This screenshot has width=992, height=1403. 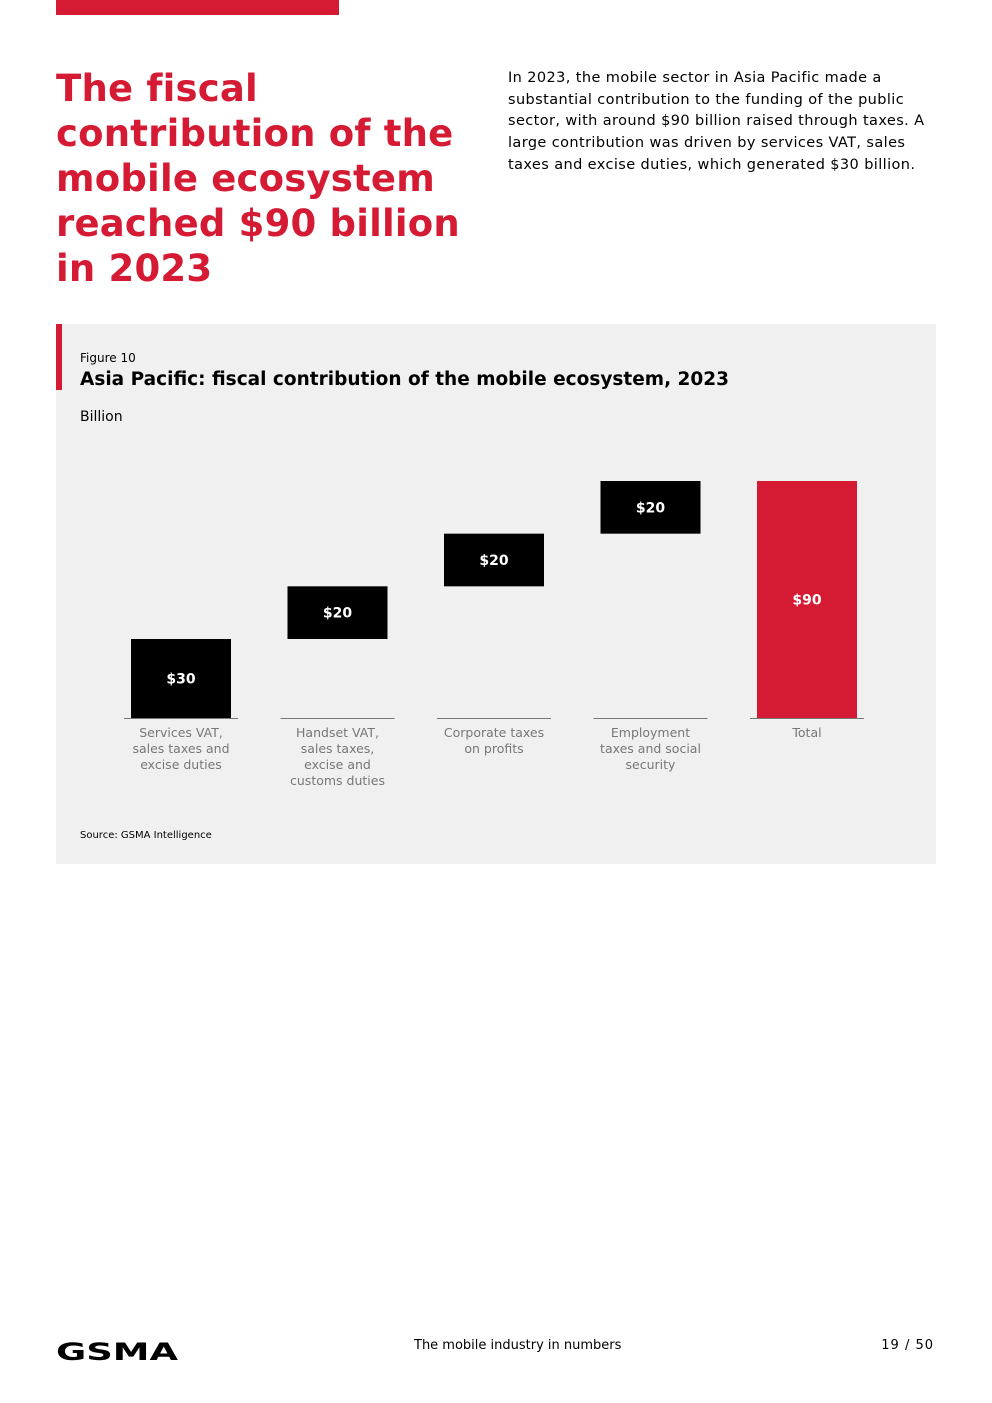 What do you see at coordinates (181, 764) in the screenshot?
I see `category-label-0-line-2: excise duties` at bounding box center [181, 764].